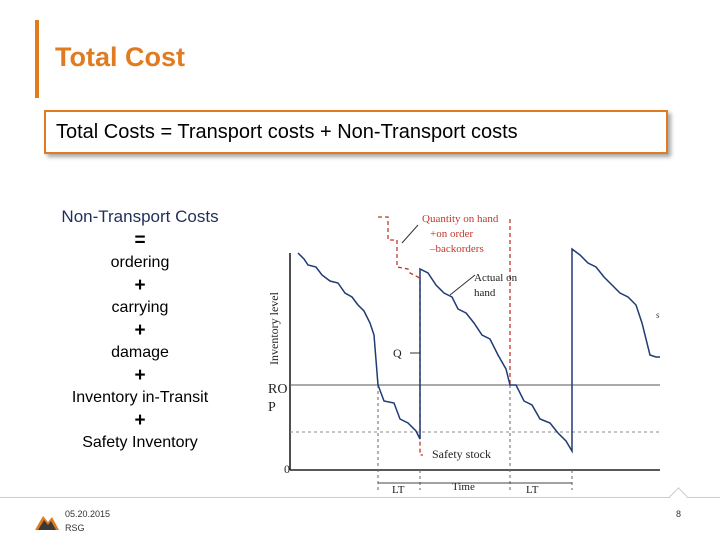 This screenshot has height=540, width=720. What do you see at coordinates (463, 487) in the screenshot?
I see `time-label: Time` at bounding box center [463, 487].